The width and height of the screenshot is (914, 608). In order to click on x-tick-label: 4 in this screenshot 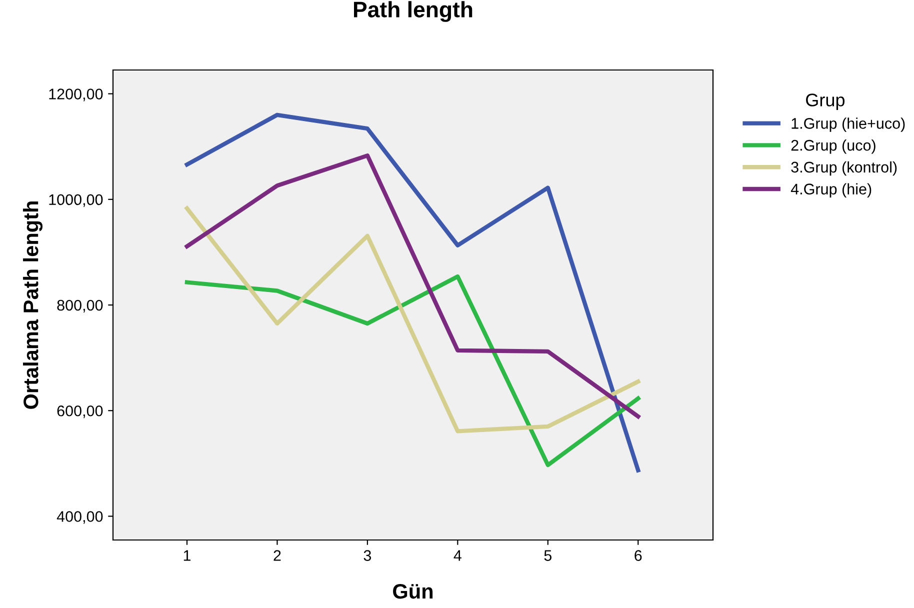, I will do `click(458, 555)`.